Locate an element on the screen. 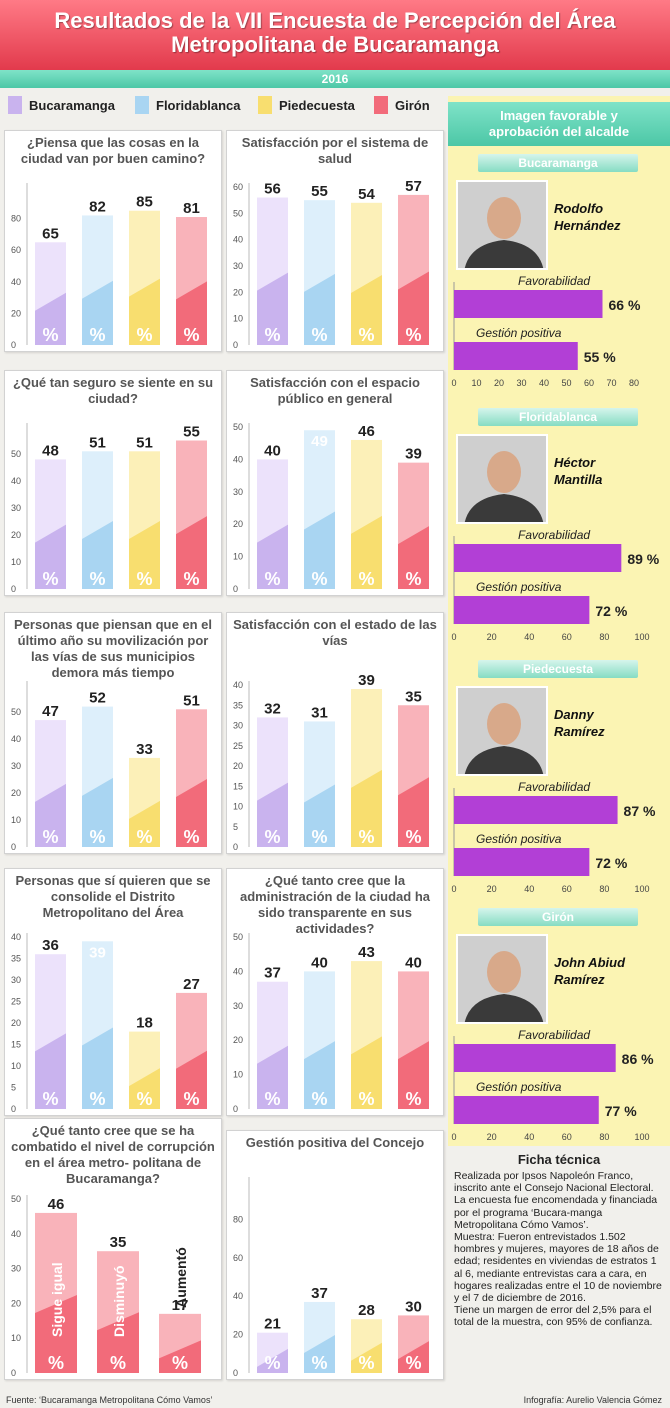  mayor-municipality: Floridablanca is located at coordinates (558, 417).